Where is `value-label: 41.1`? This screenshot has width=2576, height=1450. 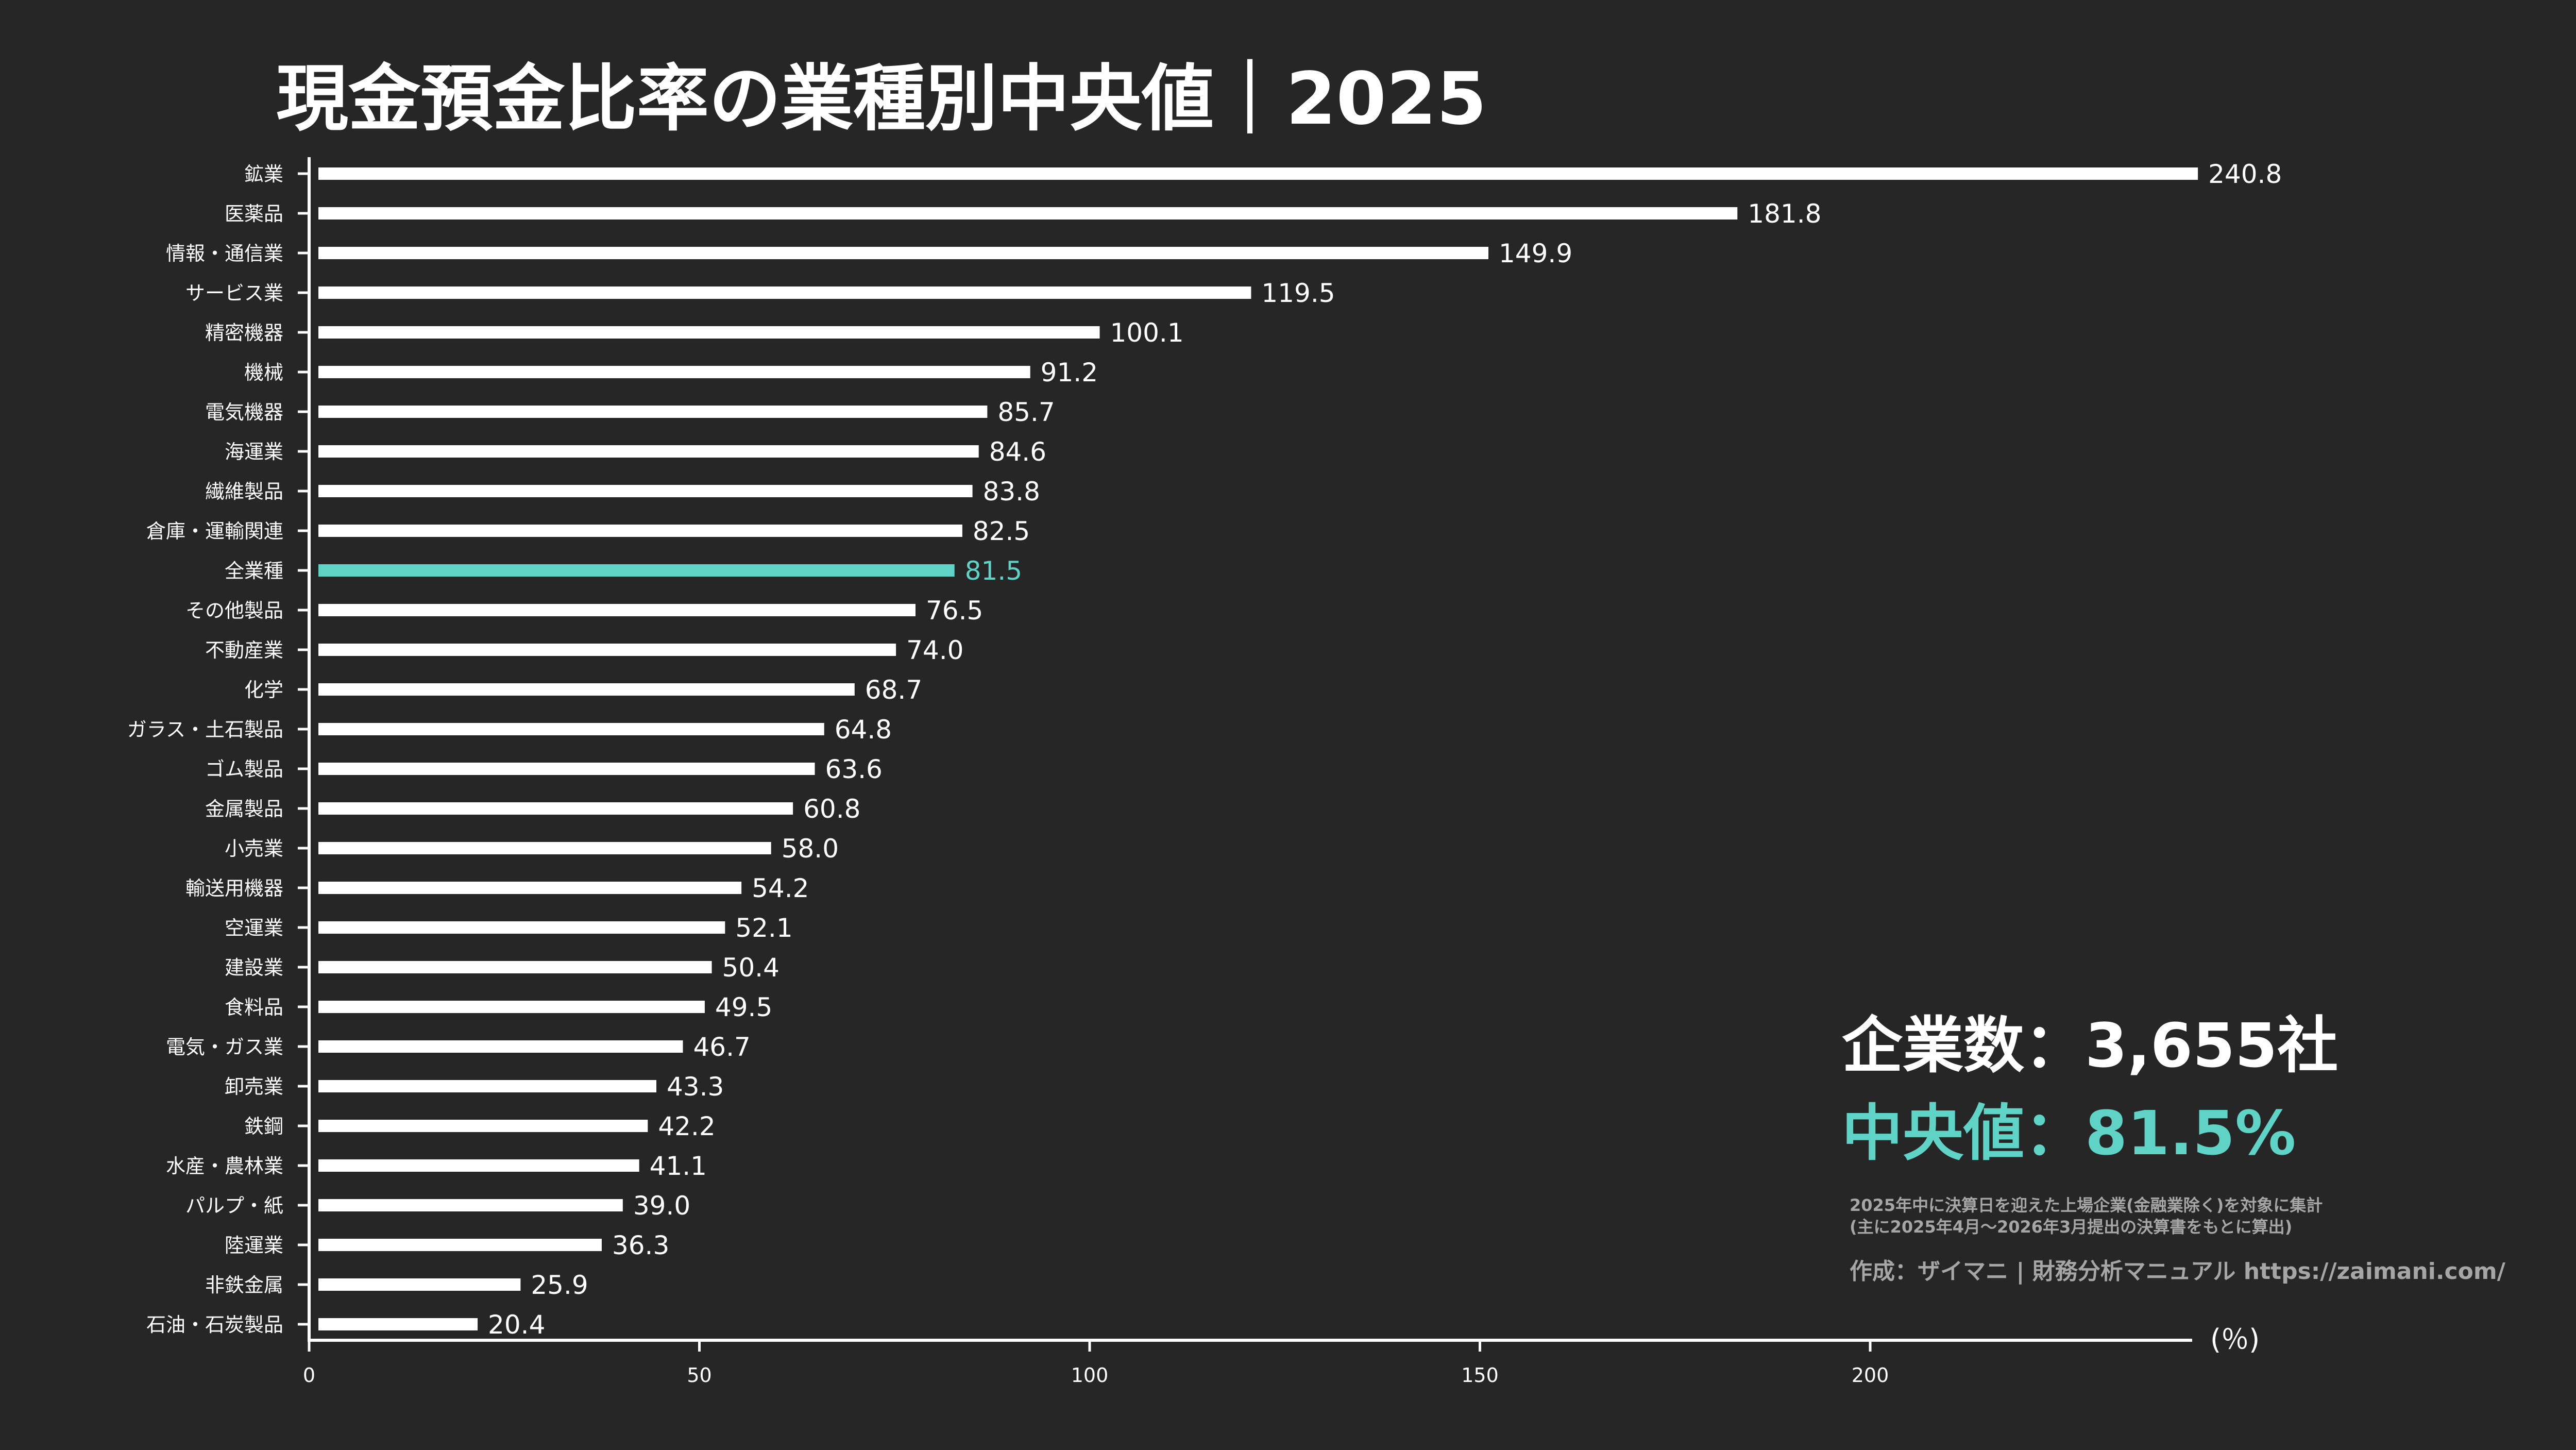
value-label: 41.1 is located at coordinates (678, 1166).